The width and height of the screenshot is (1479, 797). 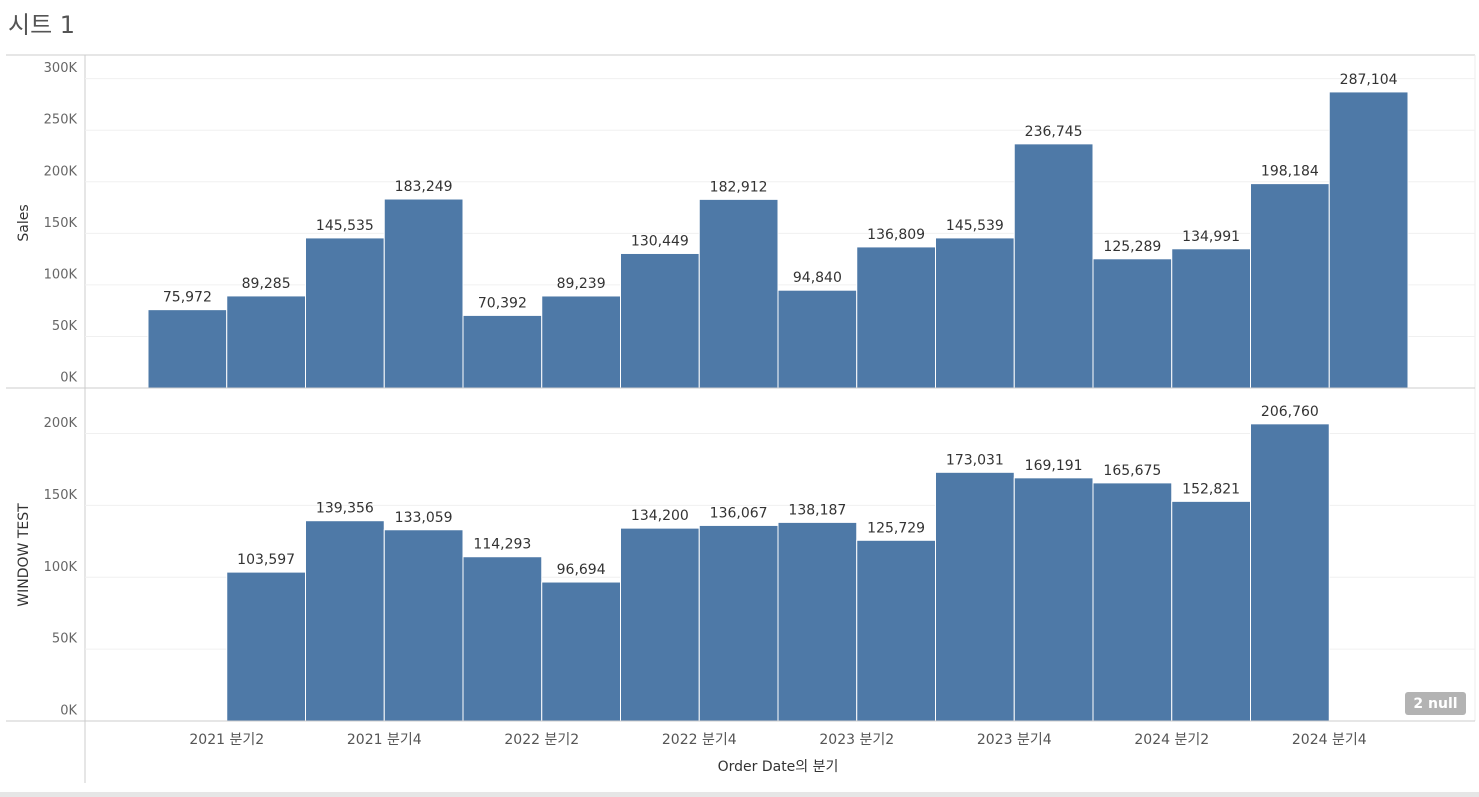 I want to click on y-tick-label: 300K, so click(x=61, y=68).